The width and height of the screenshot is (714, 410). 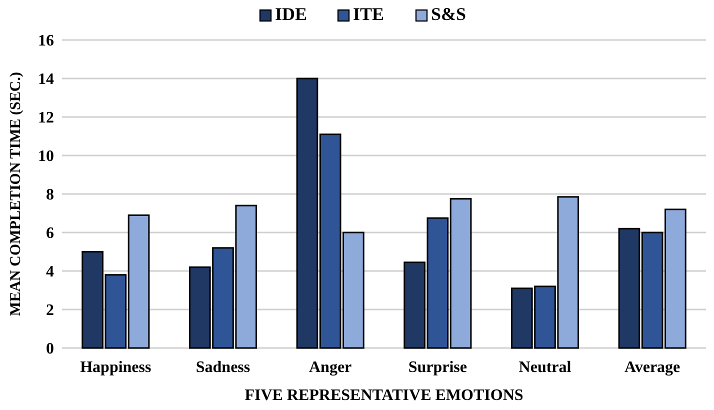 I want to click on y-tick-label: 10, so click(x=46, y=157).